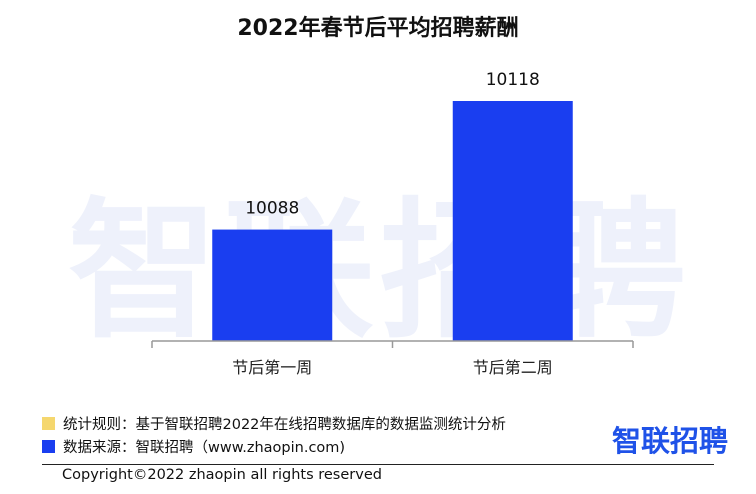 The height and width of the screenshot is (494, 756). I want to click on source-text: 数据来源：智联招聘（www.zhaopin.com), so click(204, 448).